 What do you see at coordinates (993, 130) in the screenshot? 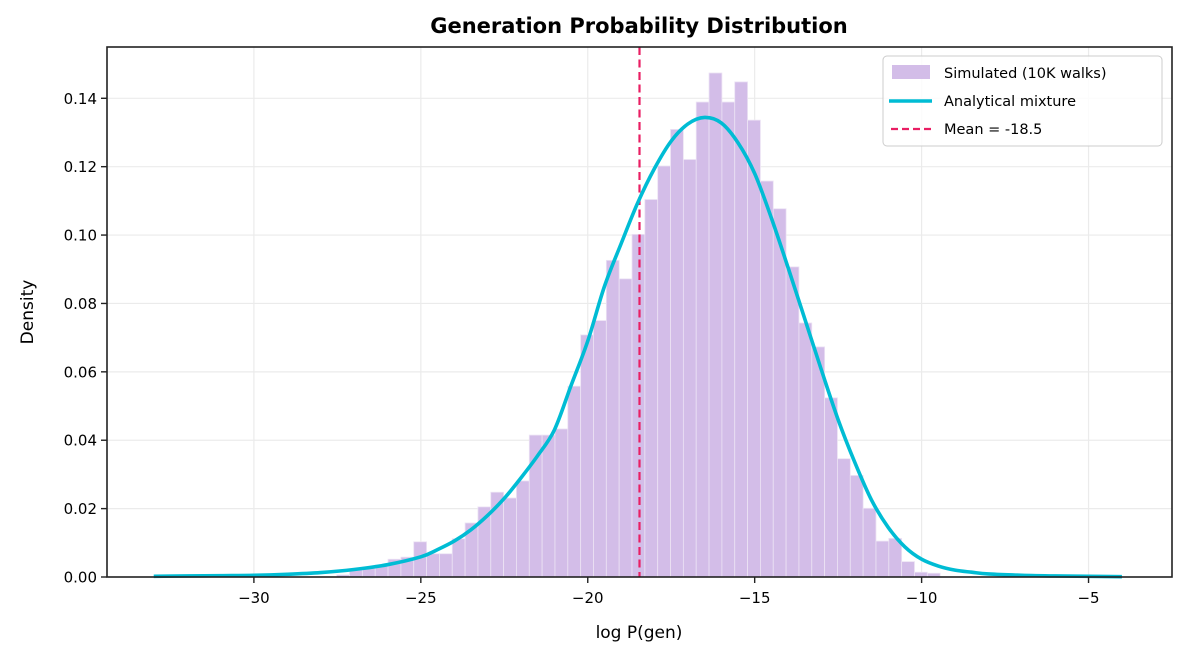
I see `legend-label-mean: Mean = -18.5` at bounding box center [993, 130].